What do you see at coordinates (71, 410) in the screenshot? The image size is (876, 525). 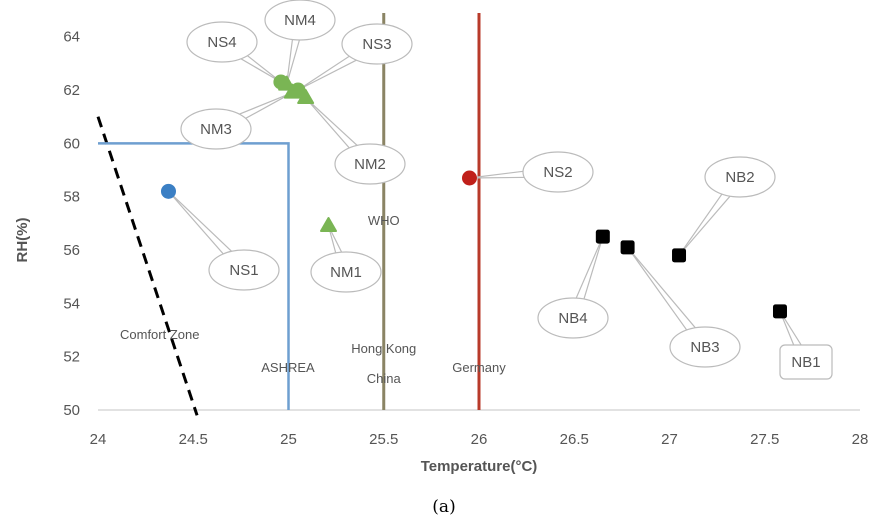 I see `y-tick-label: 50` at bounding box center [71, 410].